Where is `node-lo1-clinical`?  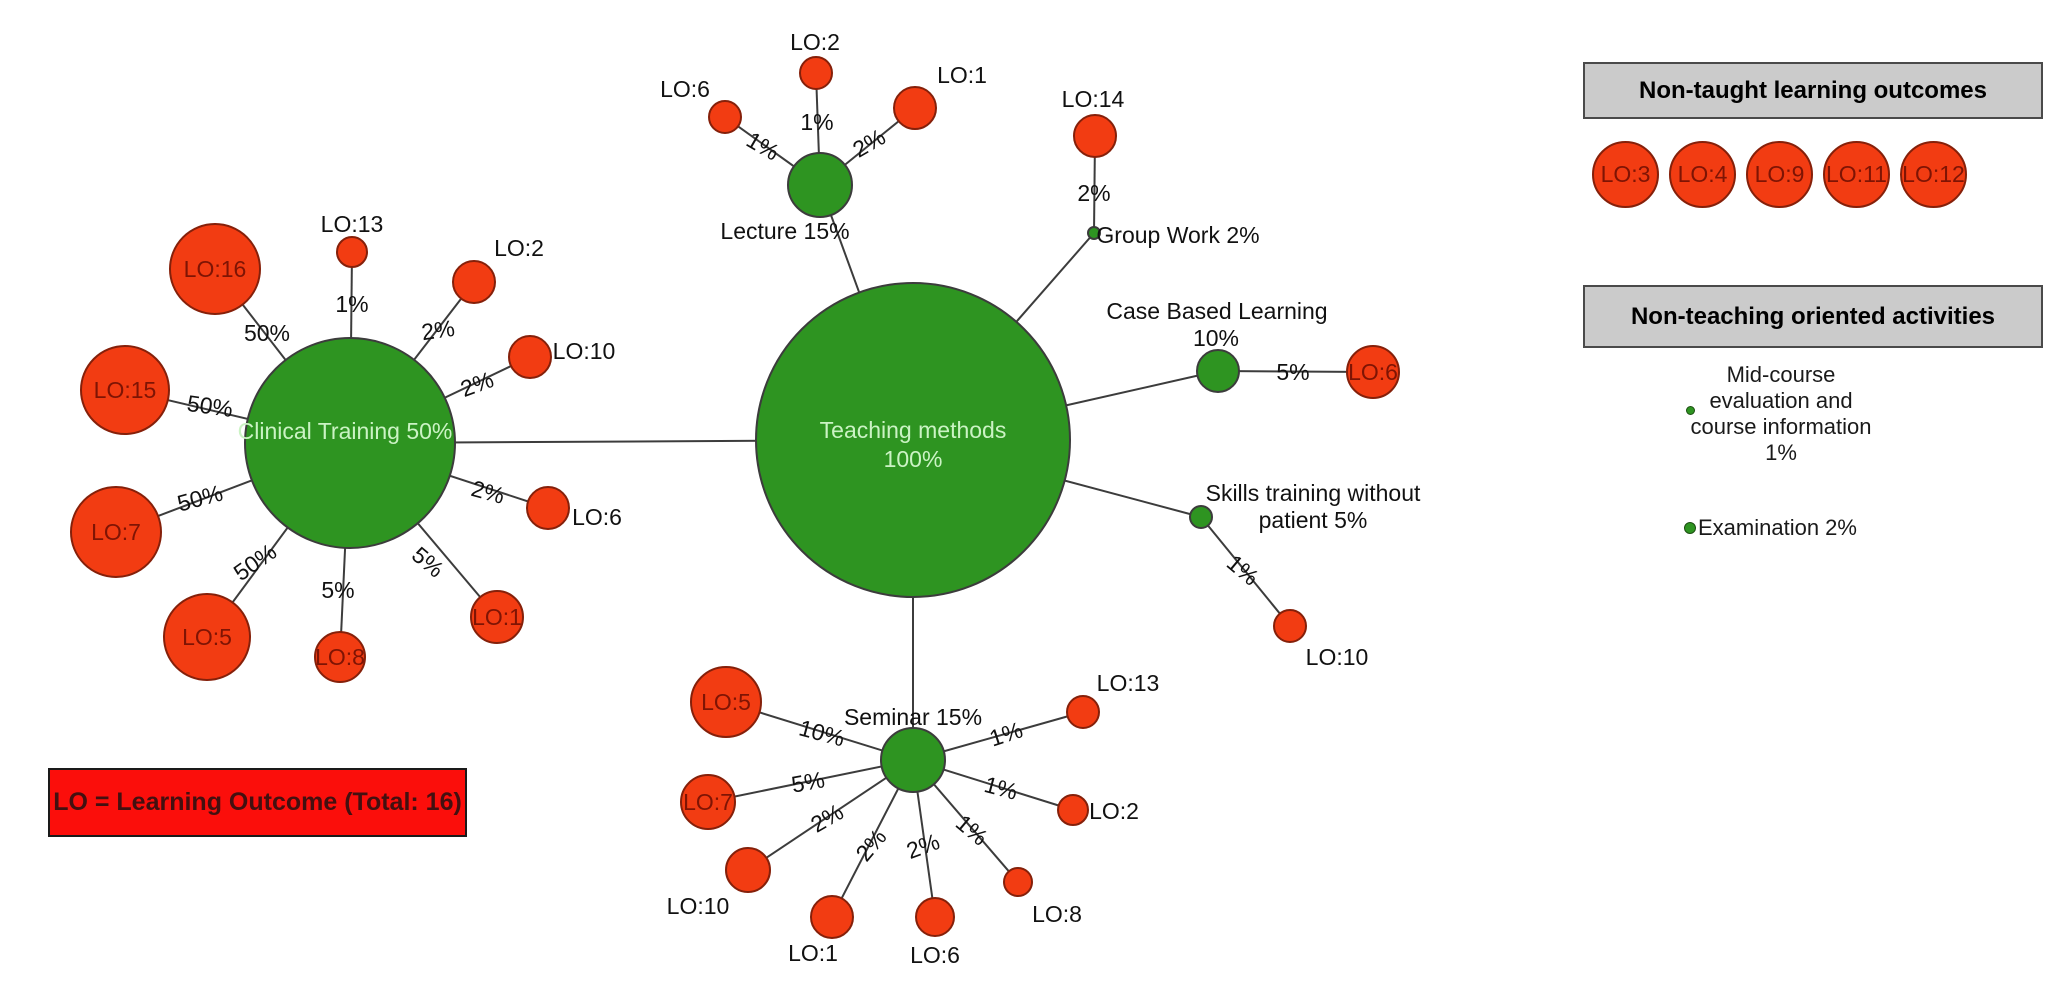
node-lo1-clinical is located at coordinates (497, 617).